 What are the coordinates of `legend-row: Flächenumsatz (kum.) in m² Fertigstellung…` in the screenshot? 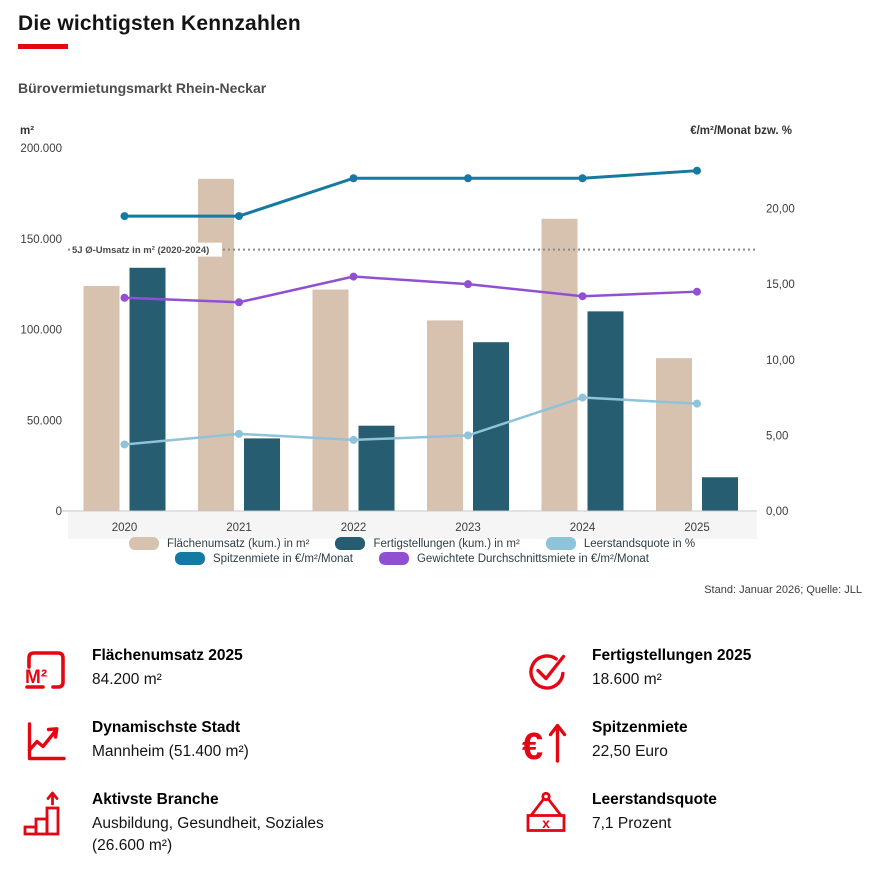 It's located at (412, 543).